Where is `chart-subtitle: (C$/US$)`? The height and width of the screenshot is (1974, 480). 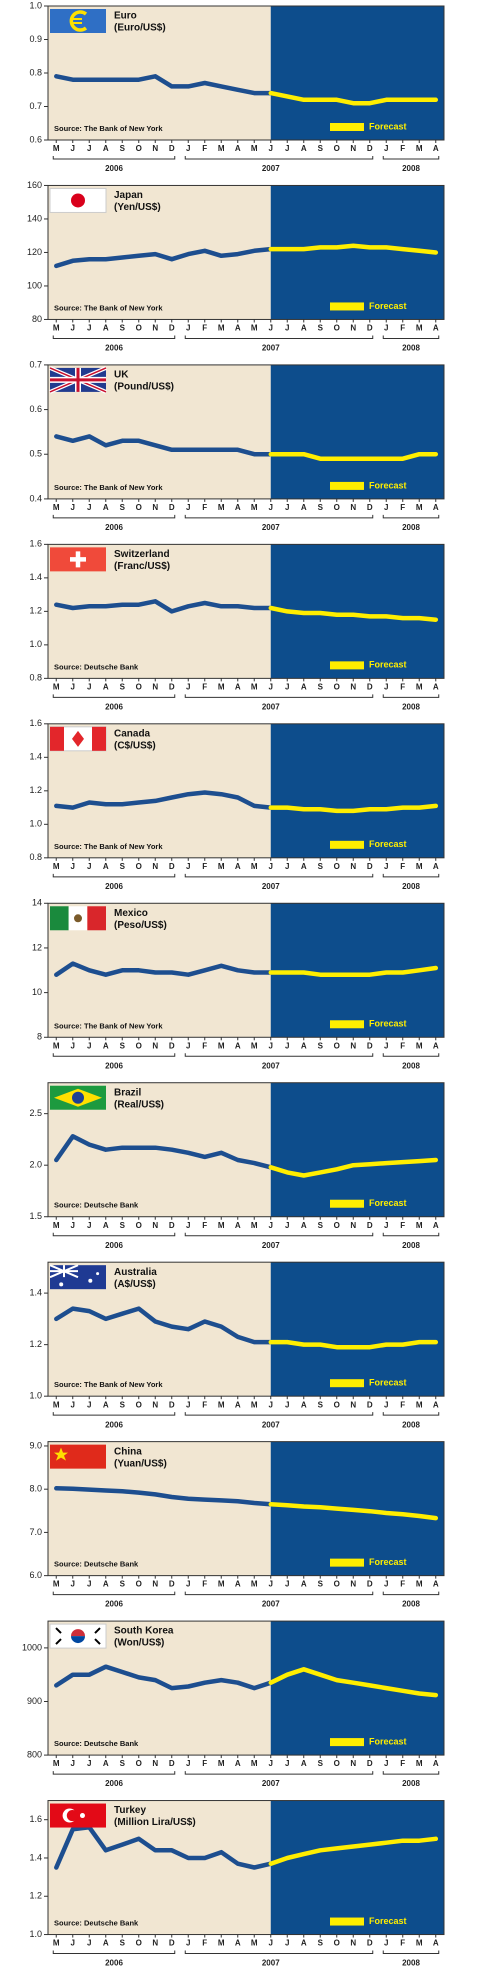 chart-subtitle: (C$/US$) is located at coordinates (135, 745).